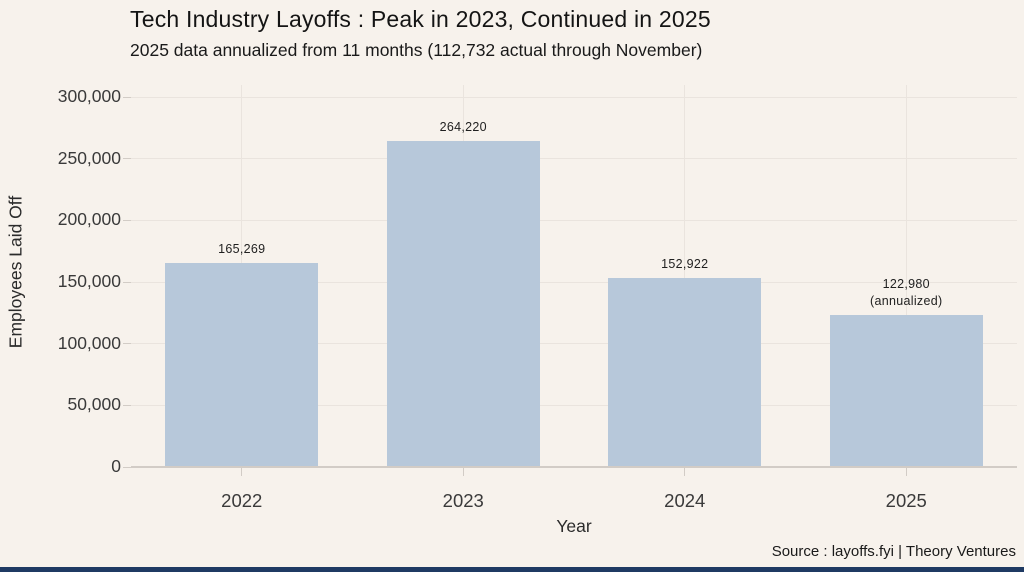  Describe the element at coordinates (94, 404) in the screenshot. I see `y-tick-label: 50,000` at that location.